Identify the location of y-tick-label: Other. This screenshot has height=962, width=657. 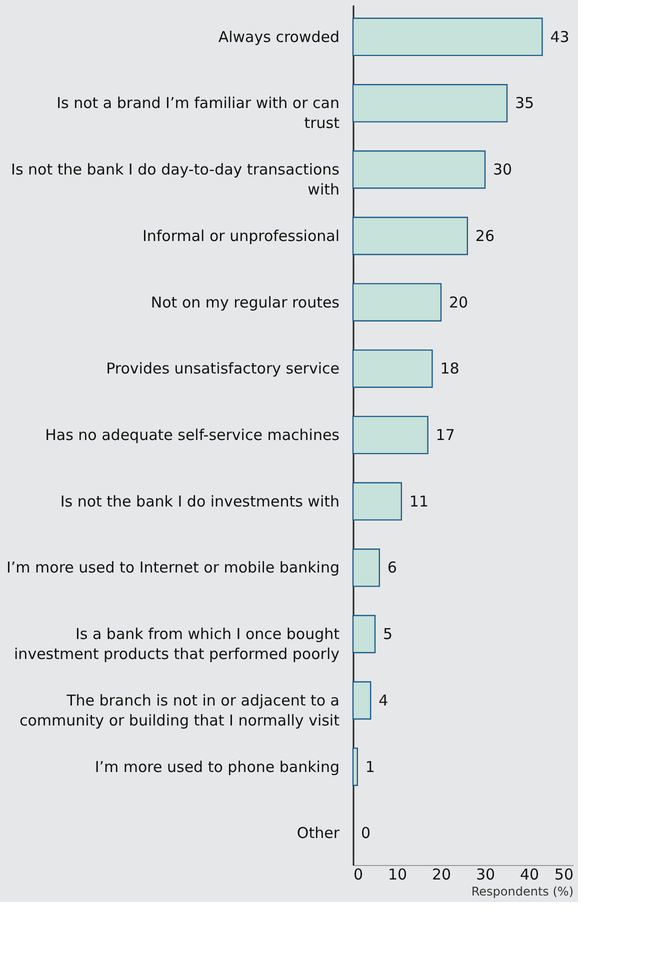
(318, 833).